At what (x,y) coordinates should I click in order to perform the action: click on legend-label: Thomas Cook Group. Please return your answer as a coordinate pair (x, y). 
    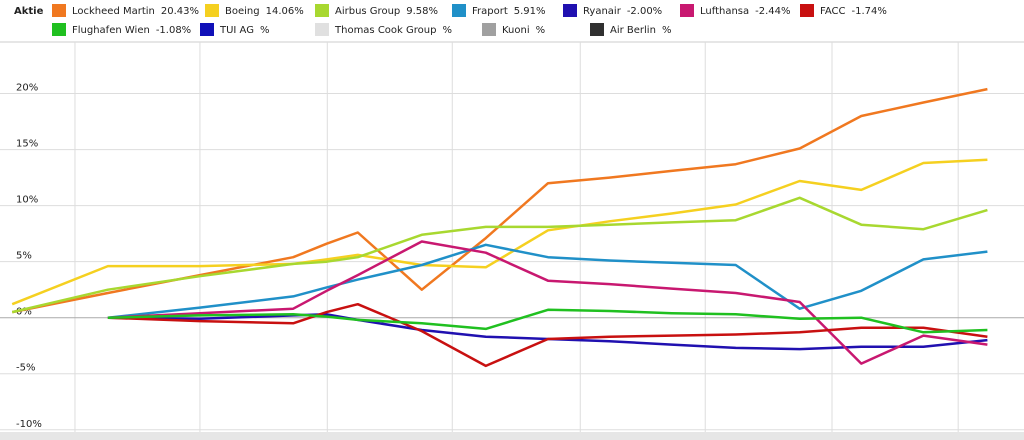
    Looking at the image, I should click on (385, 30).